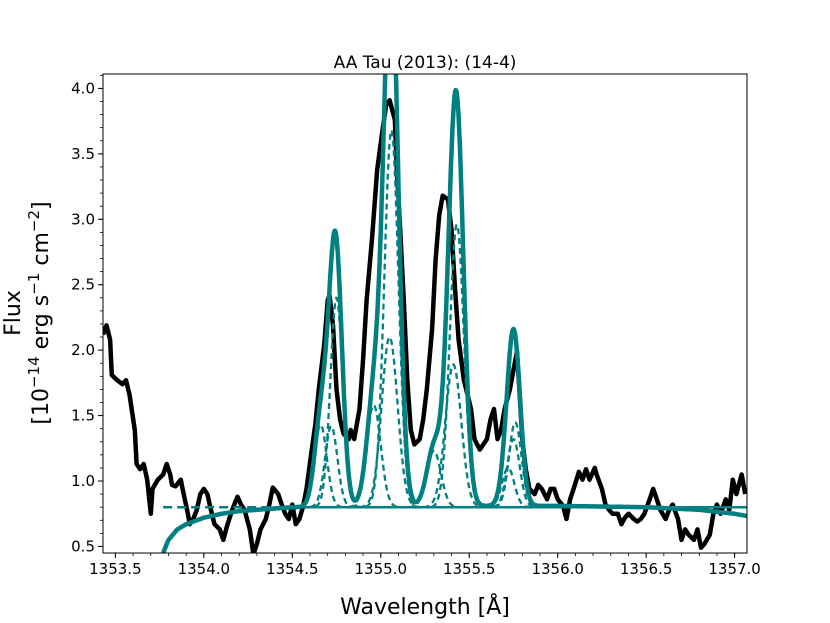  I want to click on y-tick-label: 3.5, so click(83, 154).